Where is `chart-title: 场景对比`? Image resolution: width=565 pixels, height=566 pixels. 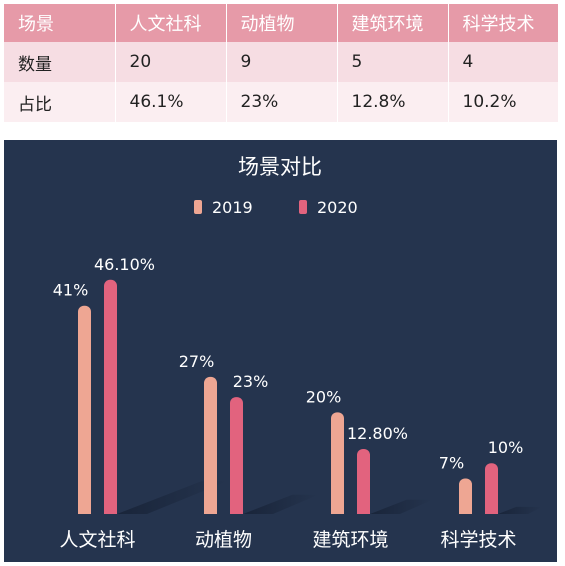 chart-title: 场景对比 is located at coordinates (280, 167).